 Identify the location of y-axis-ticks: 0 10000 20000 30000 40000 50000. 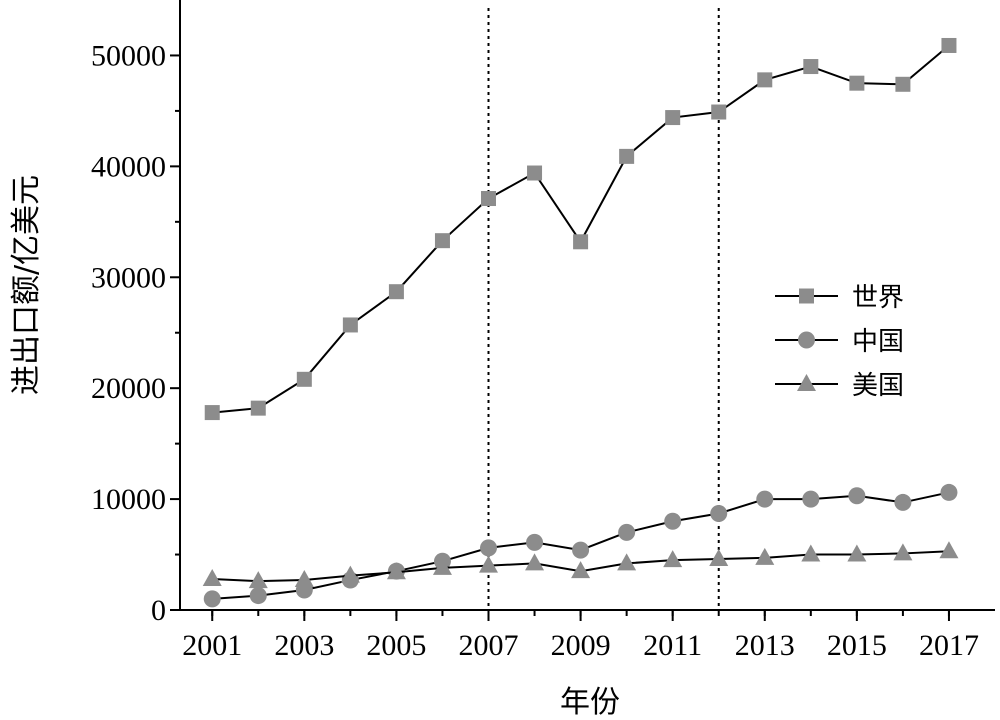
(135, 333).